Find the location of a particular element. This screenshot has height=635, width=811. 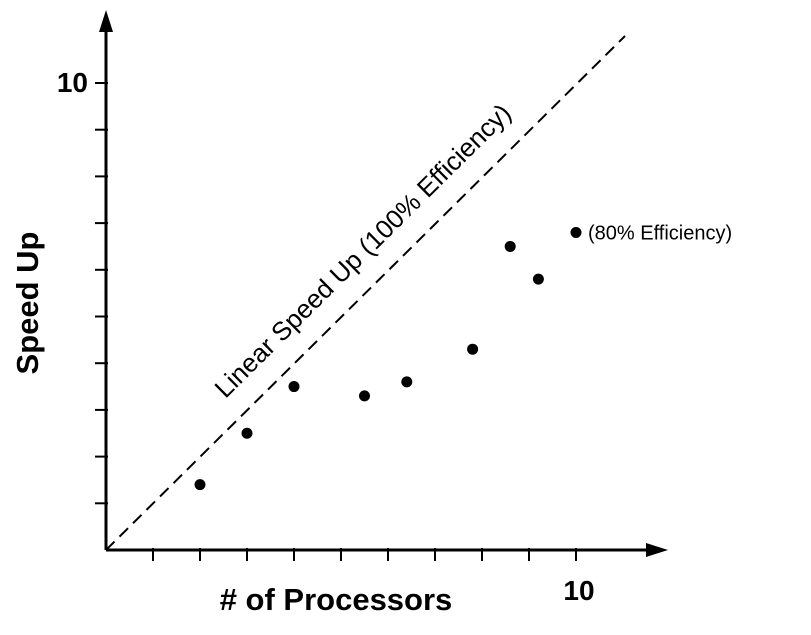

x-tick-label-10: 10 is located at coordinates (578, 590).